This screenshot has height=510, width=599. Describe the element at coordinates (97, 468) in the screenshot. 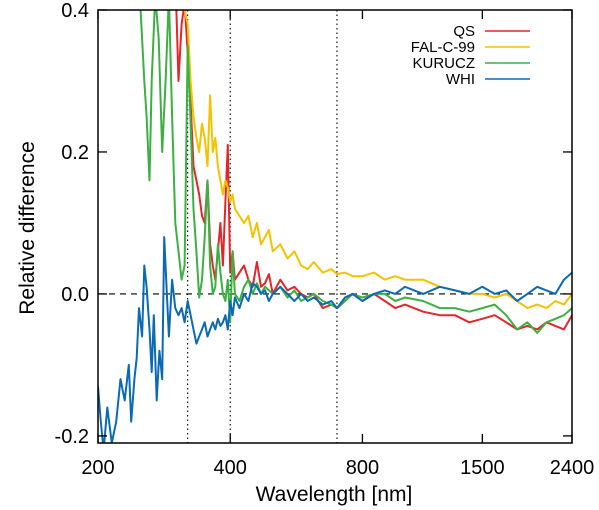

I see `x-tick-label: 200` at that location.